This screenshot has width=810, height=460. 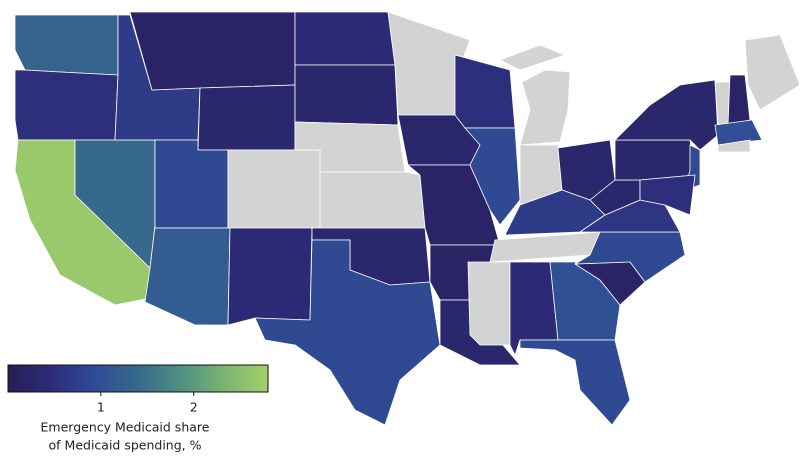 I want to click on legend-title: Emergency Medicaid share, so click(x=125, y=427).